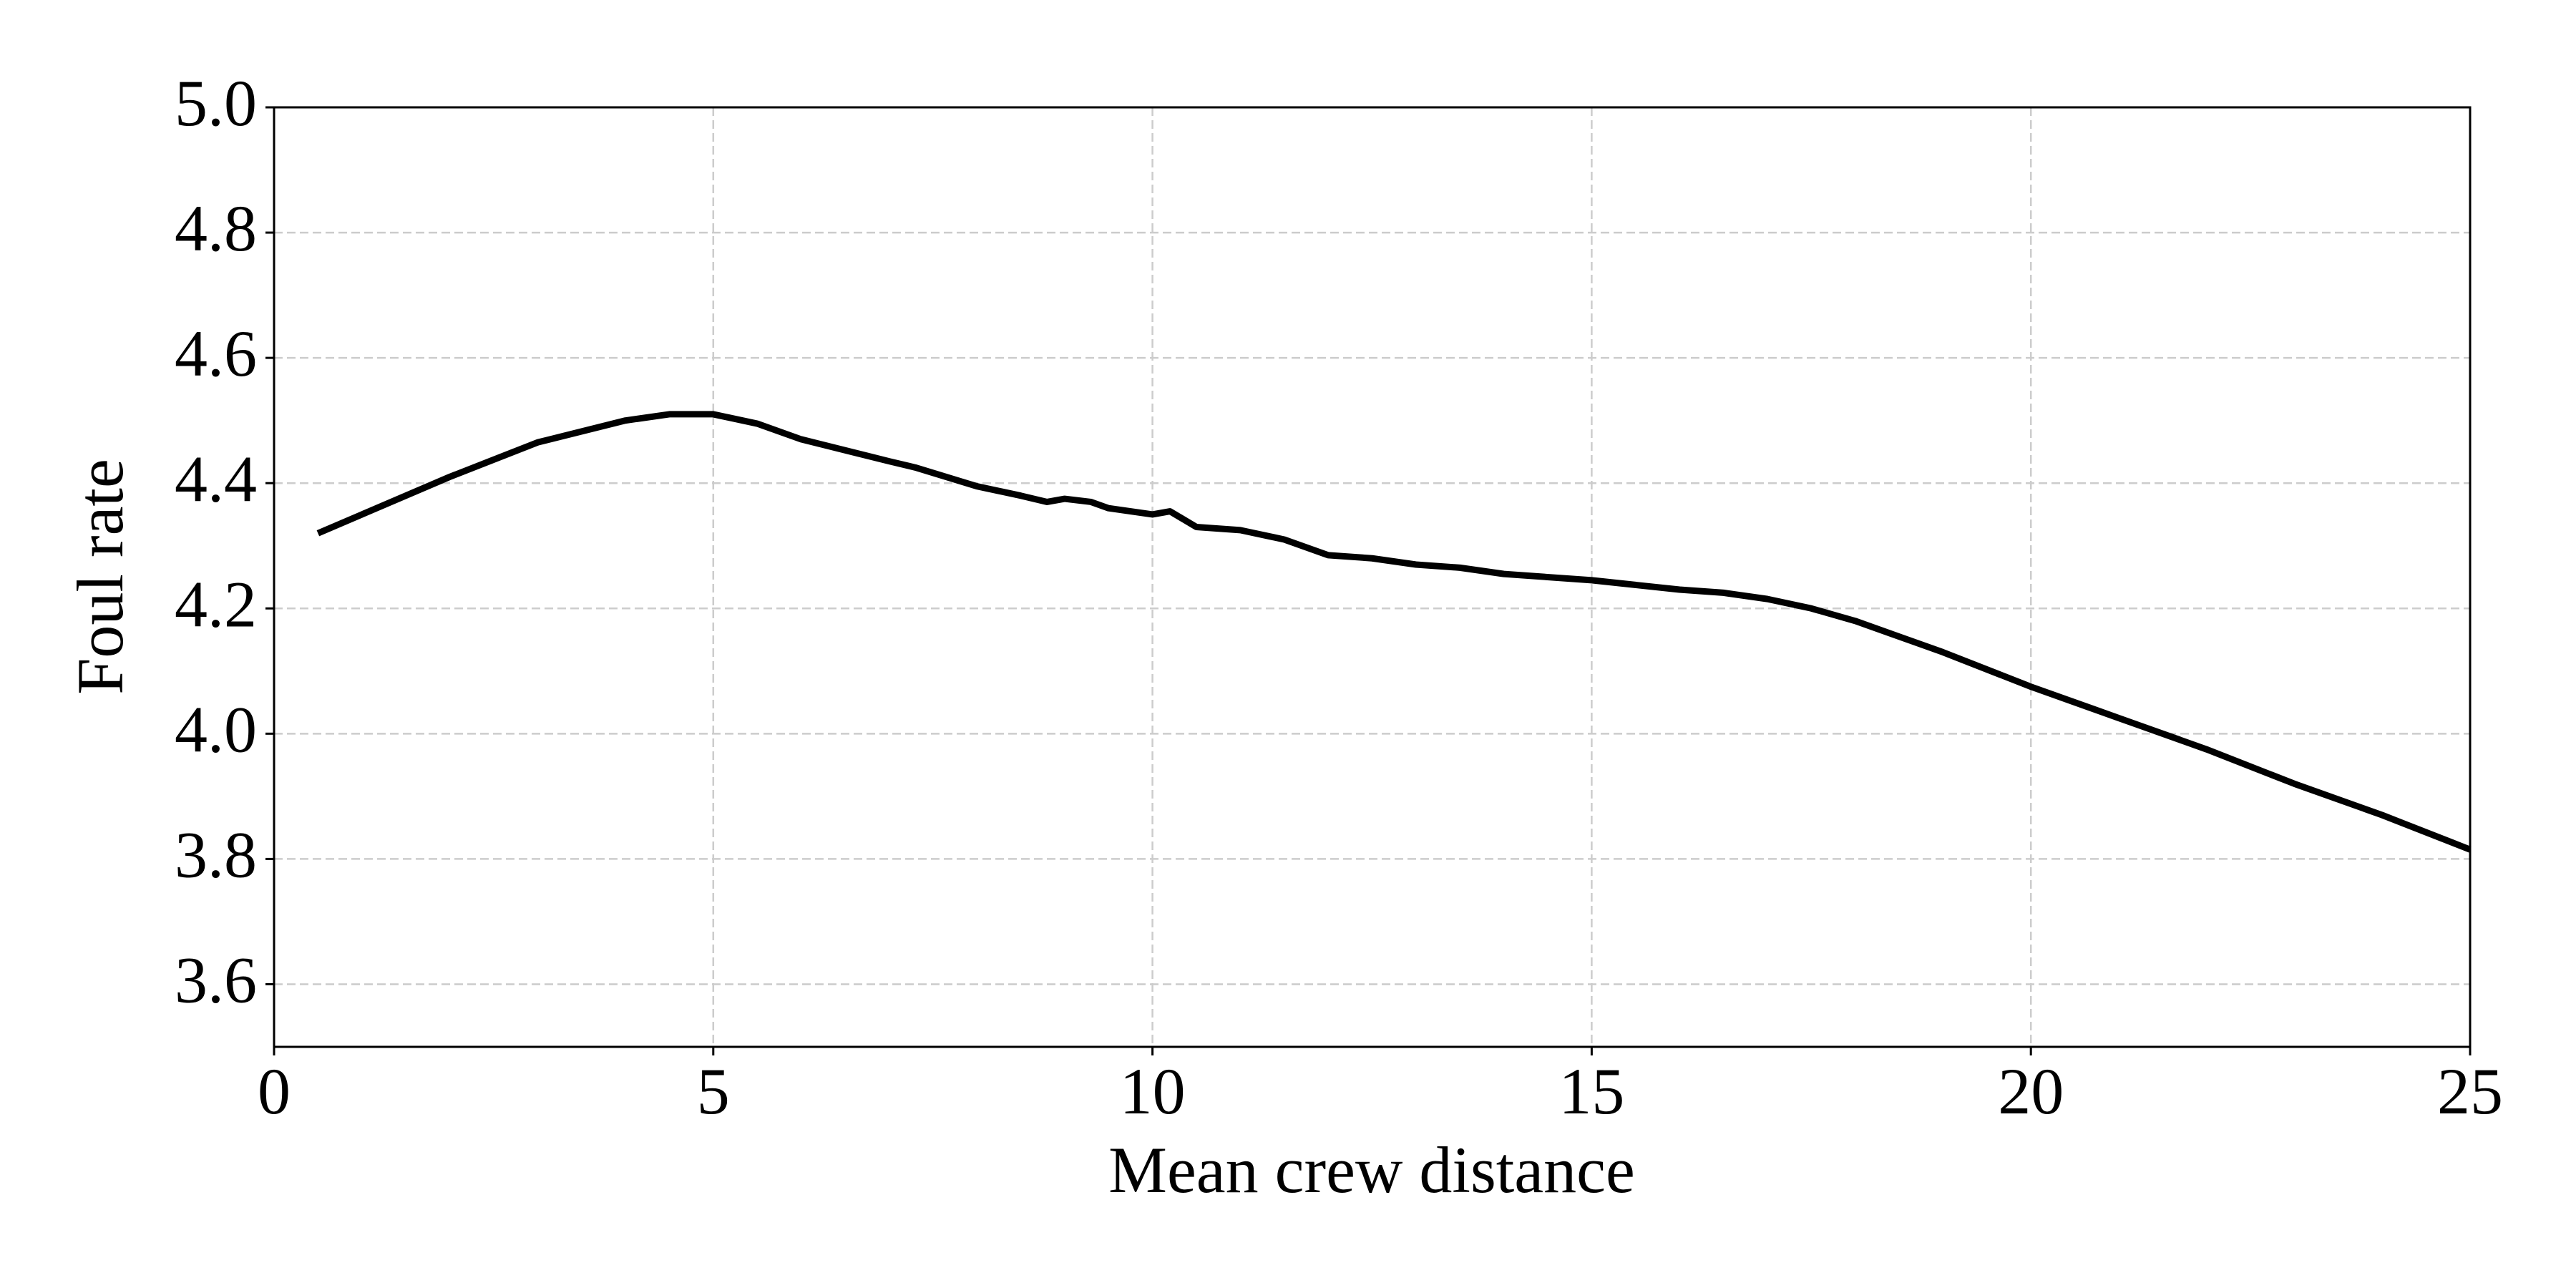 Image resolution: width=2576 pixels, height=1288 pixels. What do you see at coordinates (274, 1091) in the screenshot?
I see `x-tick-label: 0` at bounding box center [274, 1091].